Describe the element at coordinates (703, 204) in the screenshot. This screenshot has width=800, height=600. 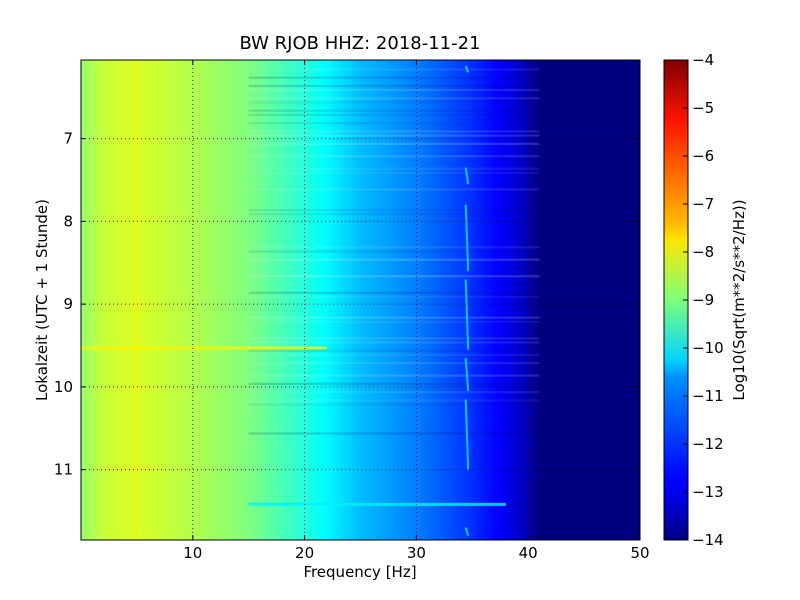
I see `colorbar-tick-label: −7` at that location.